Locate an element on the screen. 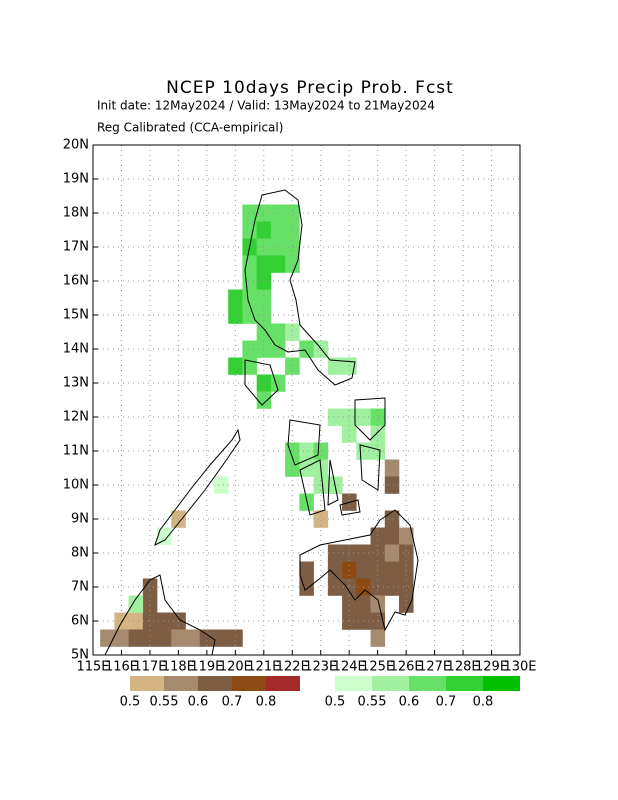 This screenshot has height=800, width=618. luzon is located at coordinates (300, 287).